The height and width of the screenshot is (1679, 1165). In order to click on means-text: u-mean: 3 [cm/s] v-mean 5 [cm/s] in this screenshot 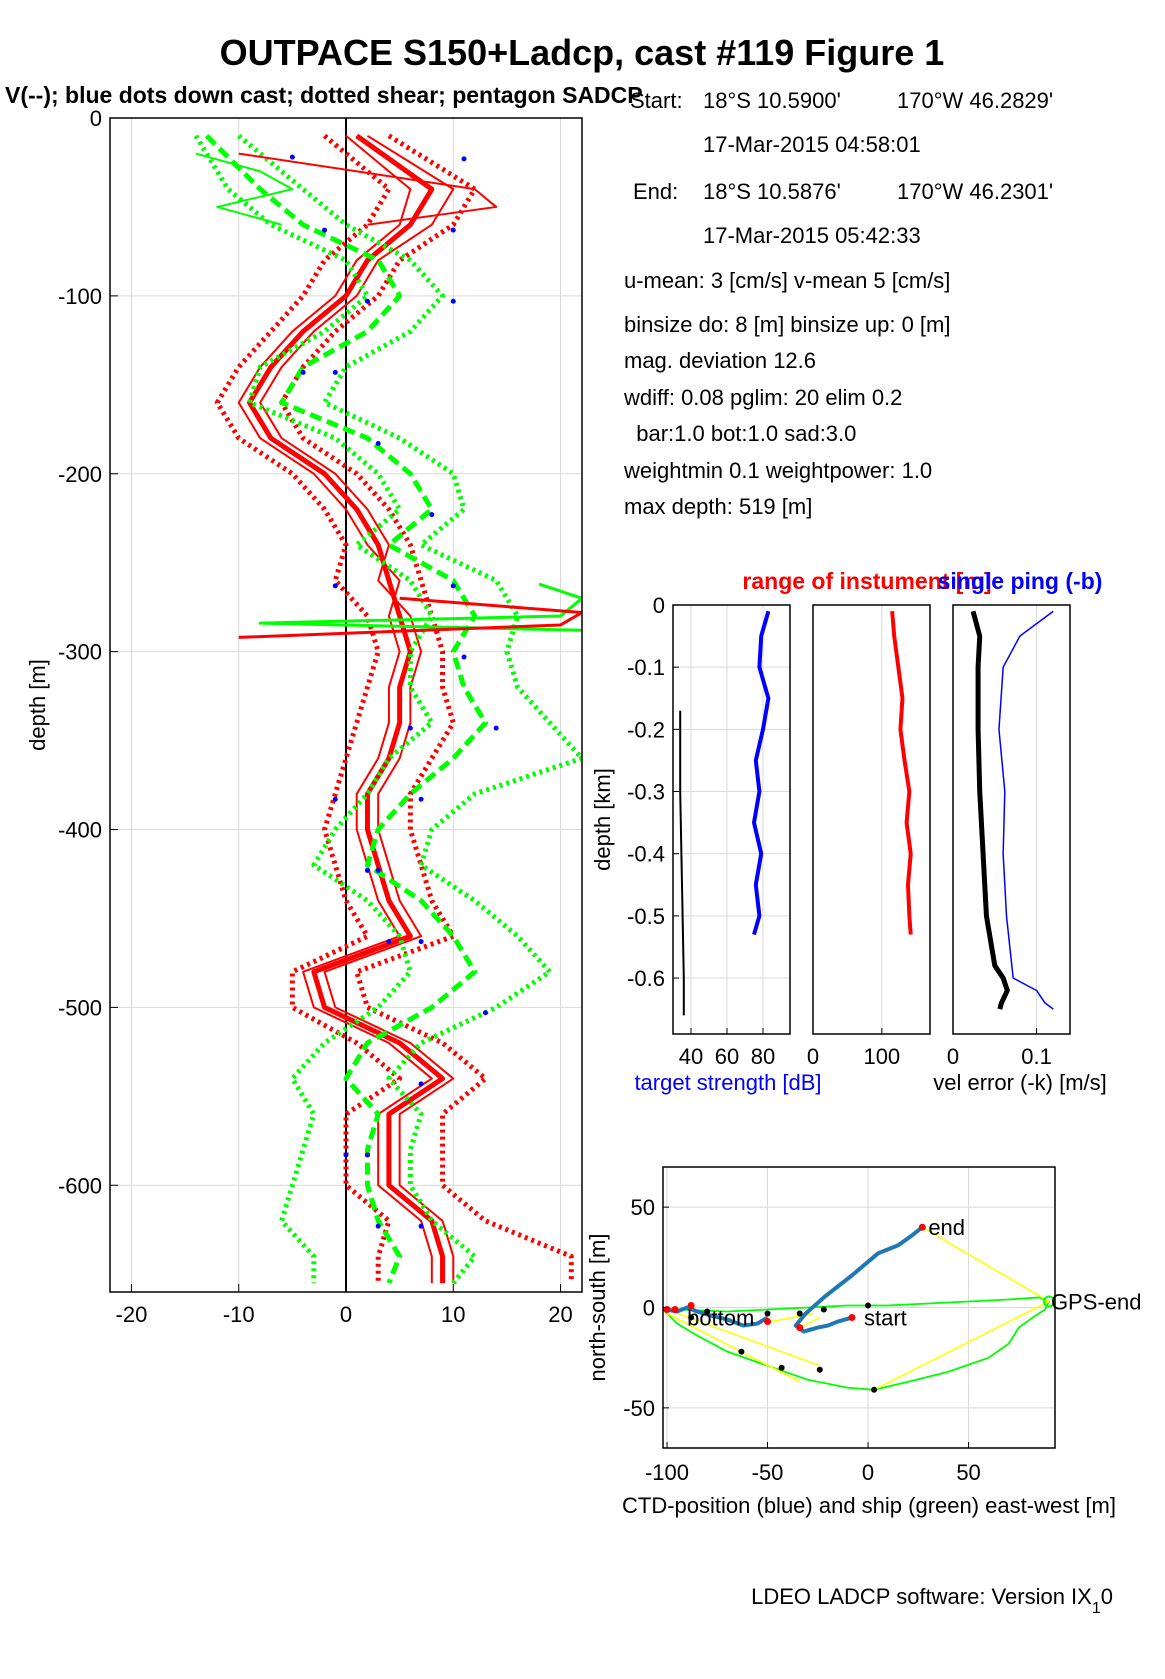, I will do `click(787, 280)`.